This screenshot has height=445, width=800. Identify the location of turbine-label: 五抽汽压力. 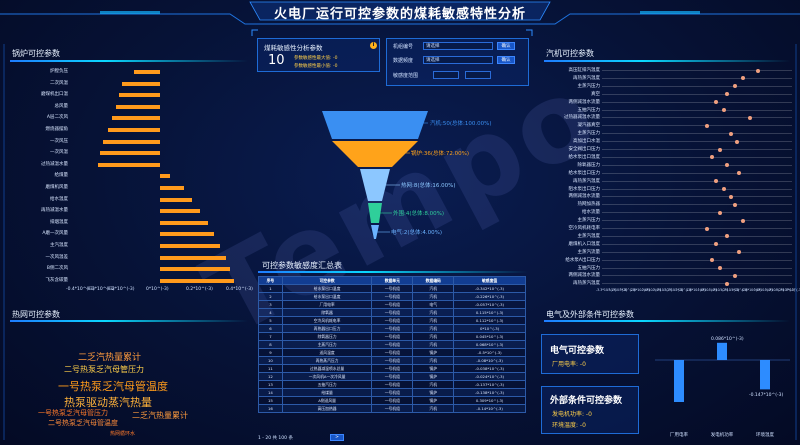
(589, 268).